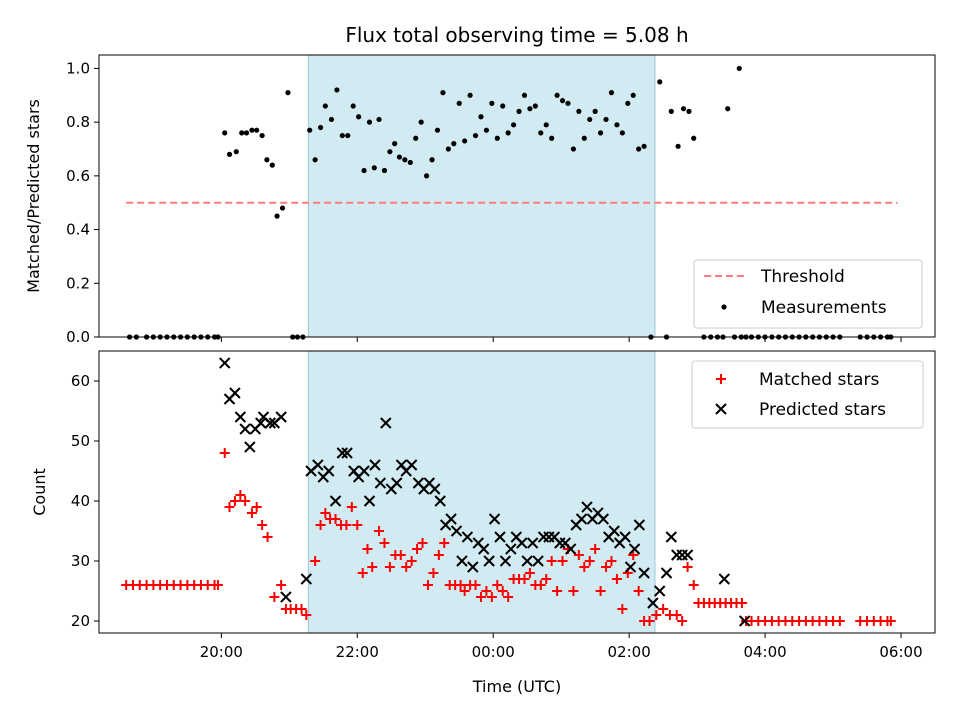 This screenshot has width=960, height=720. What do you see at coordinates (357, 652) in the screenshot?
I see `x-tick-label: 22:00` at bounding box center [357, 652].